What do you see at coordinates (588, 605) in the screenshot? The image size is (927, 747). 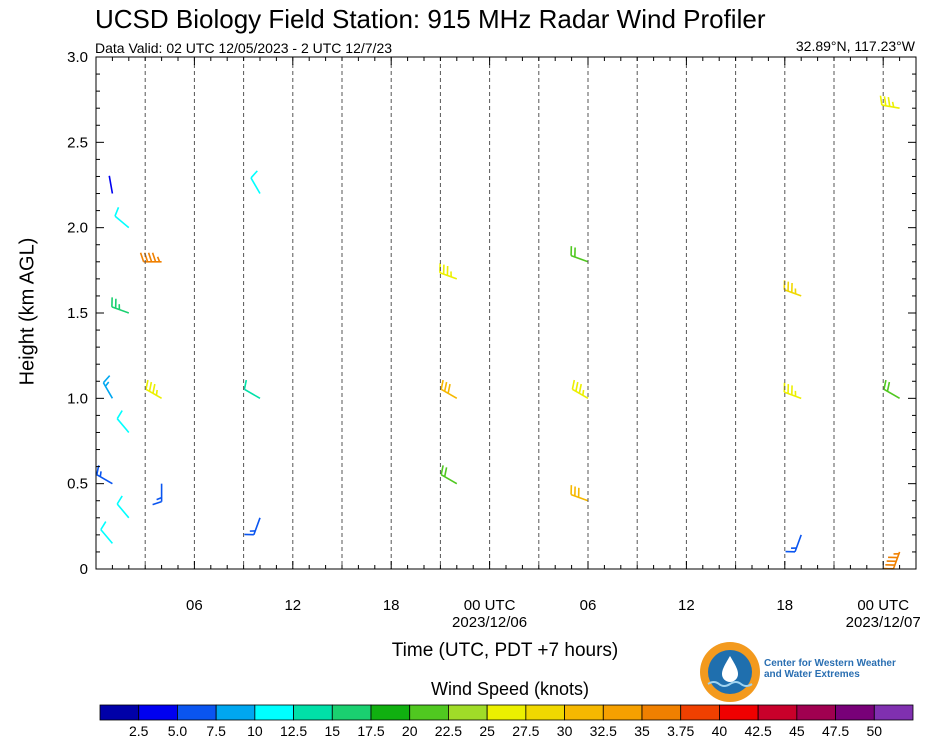 I see `x-tick-label: 06` at bounding box center [588, 605].